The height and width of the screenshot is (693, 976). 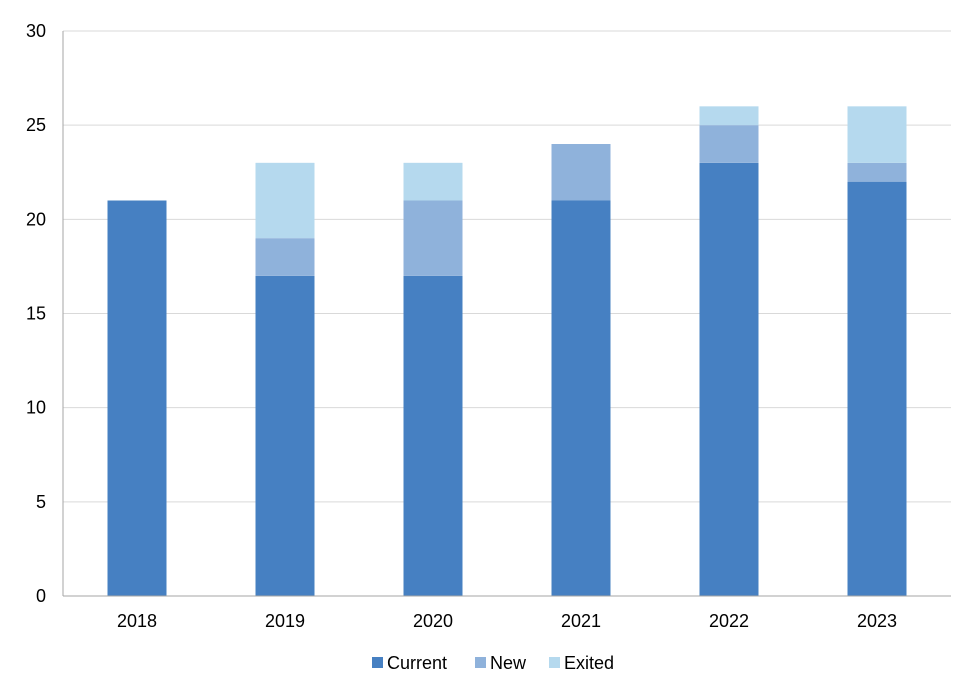 I want to click on legend-label-current: Current, so click(x=417, y=663).